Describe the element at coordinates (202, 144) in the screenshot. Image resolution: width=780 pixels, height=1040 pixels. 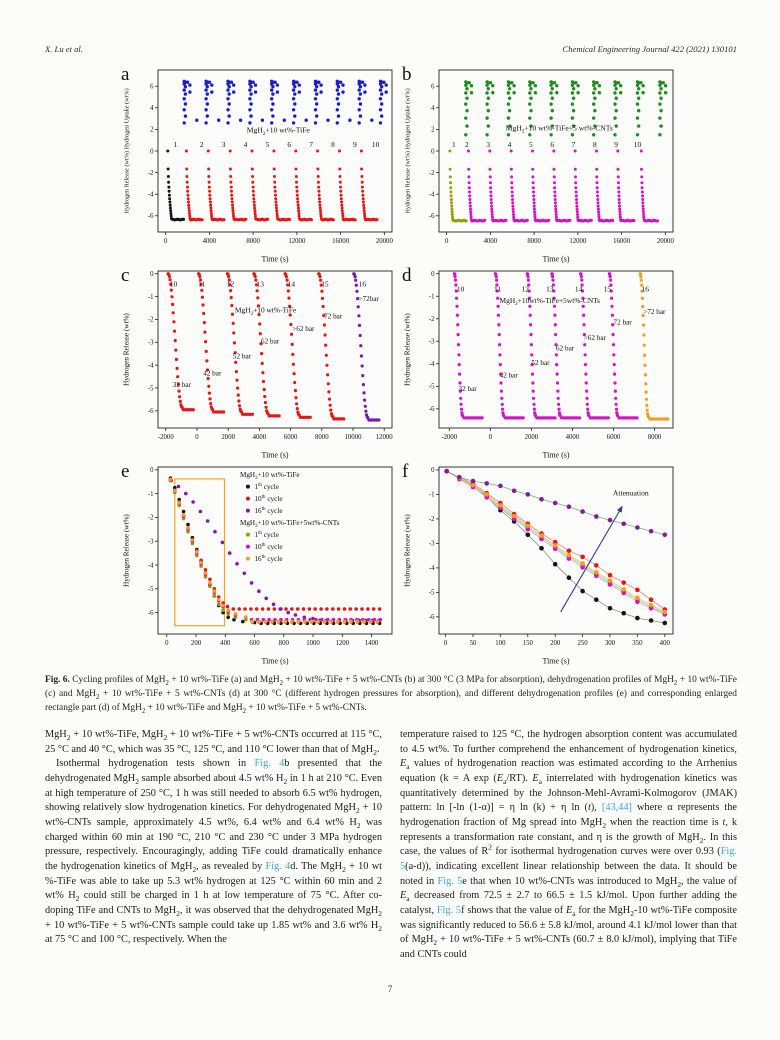
I see `cycle-number: 2` at that location.